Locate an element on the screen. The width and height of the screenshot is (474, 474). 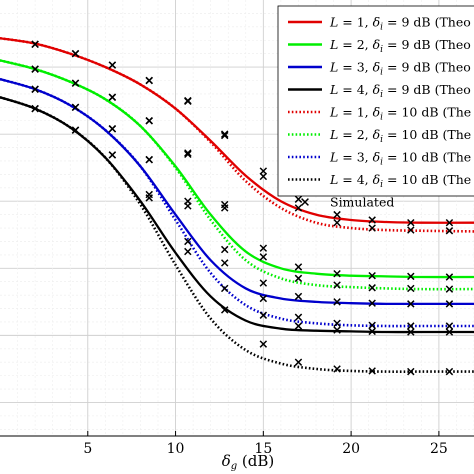
legend-swatch is located at coordinates (305, 202).